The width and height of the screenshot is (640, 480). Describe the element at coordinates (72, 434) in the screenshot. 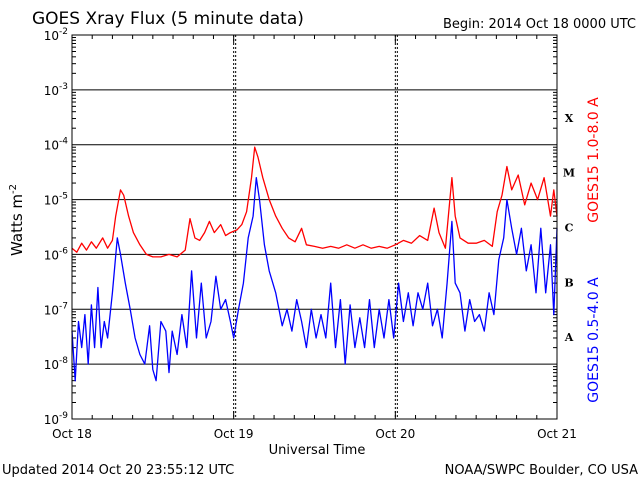

I see `x-tick-label: Oct 18` at that location.